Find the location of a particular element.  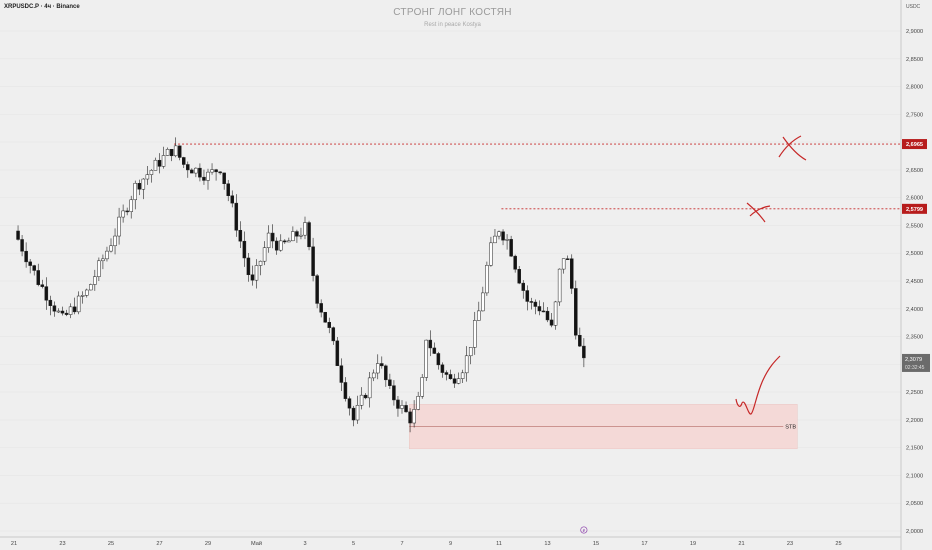

last-price-label: 2,3079 is located at coordinates (913, 360).